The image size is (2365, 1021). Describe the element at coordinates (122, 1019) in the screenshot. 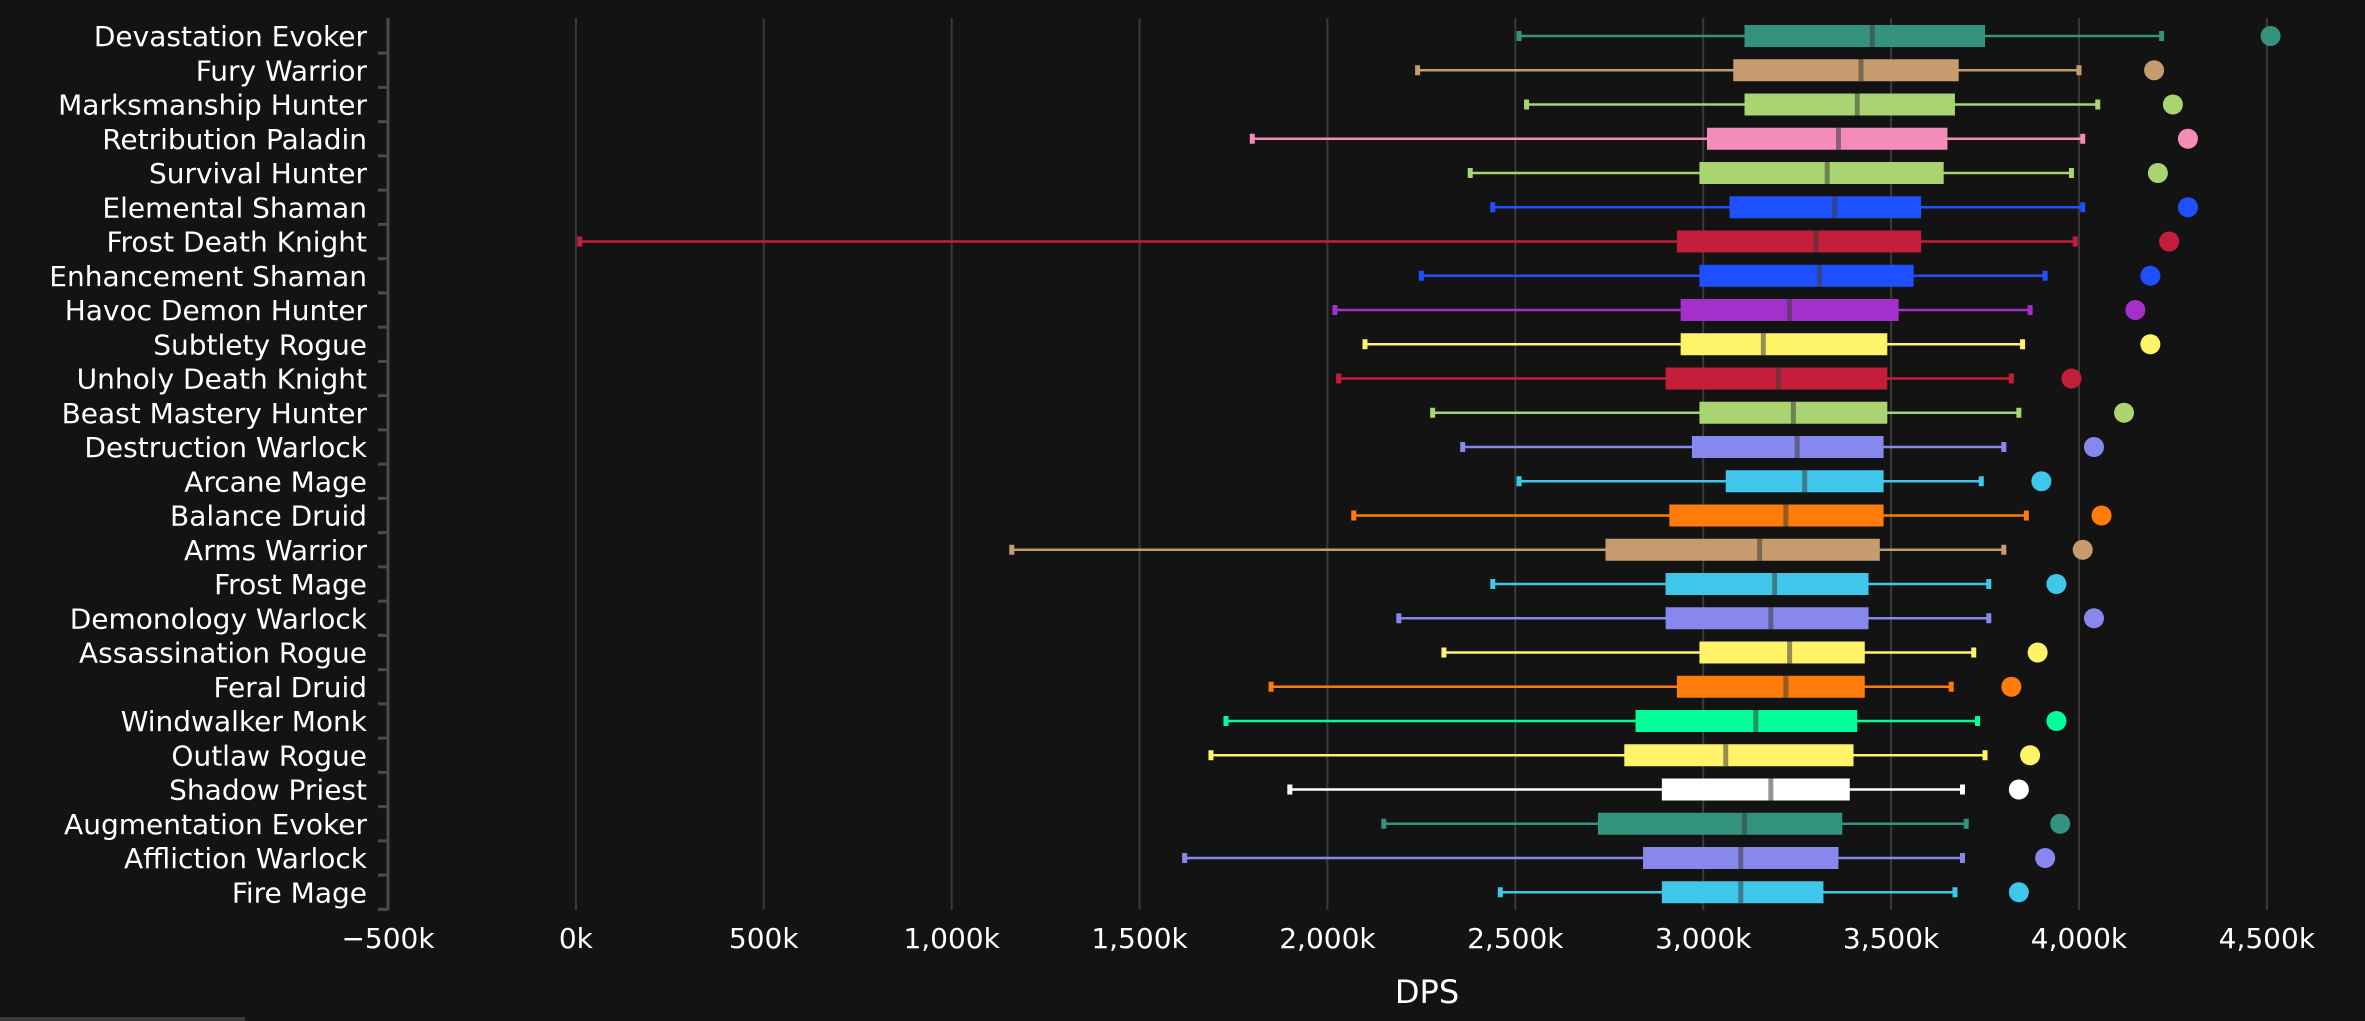

I see `horizontal-scrollbar` at that location.